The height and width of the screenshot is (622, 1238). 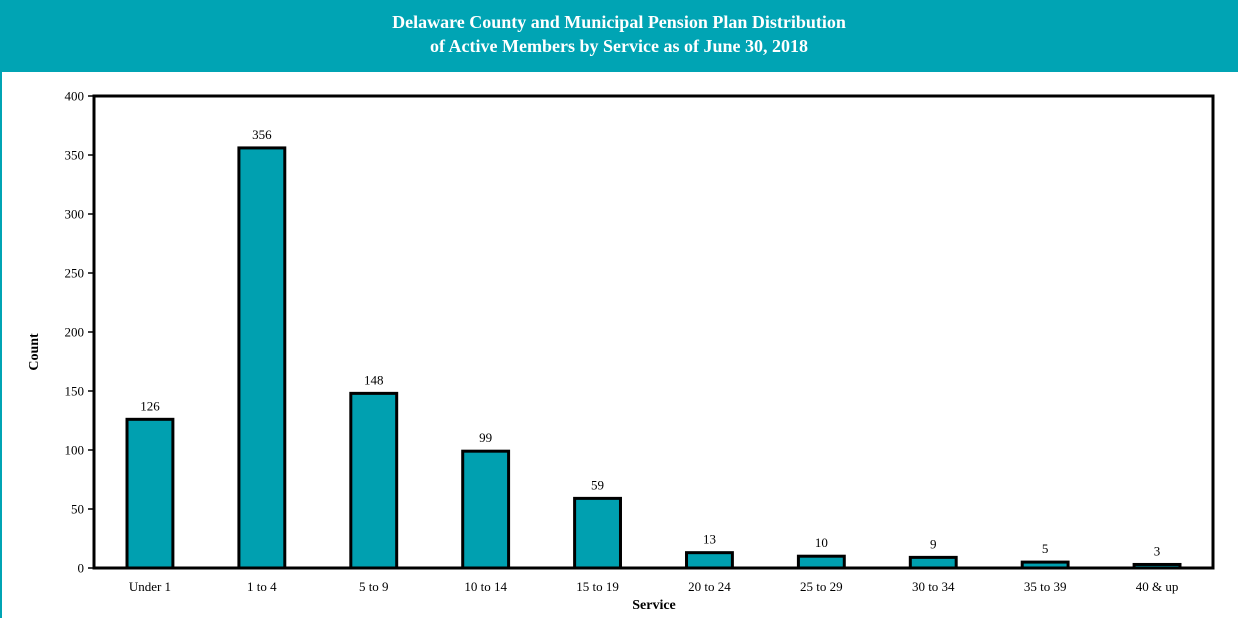 I want to click on y-tick-label: 50, so click(x=77, y=509).